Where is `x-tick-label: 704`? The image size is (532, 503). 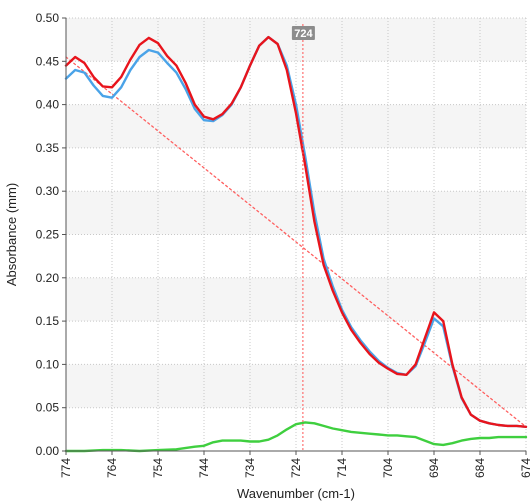
x-tick-label: 704 is located at coordinates (388, 468).